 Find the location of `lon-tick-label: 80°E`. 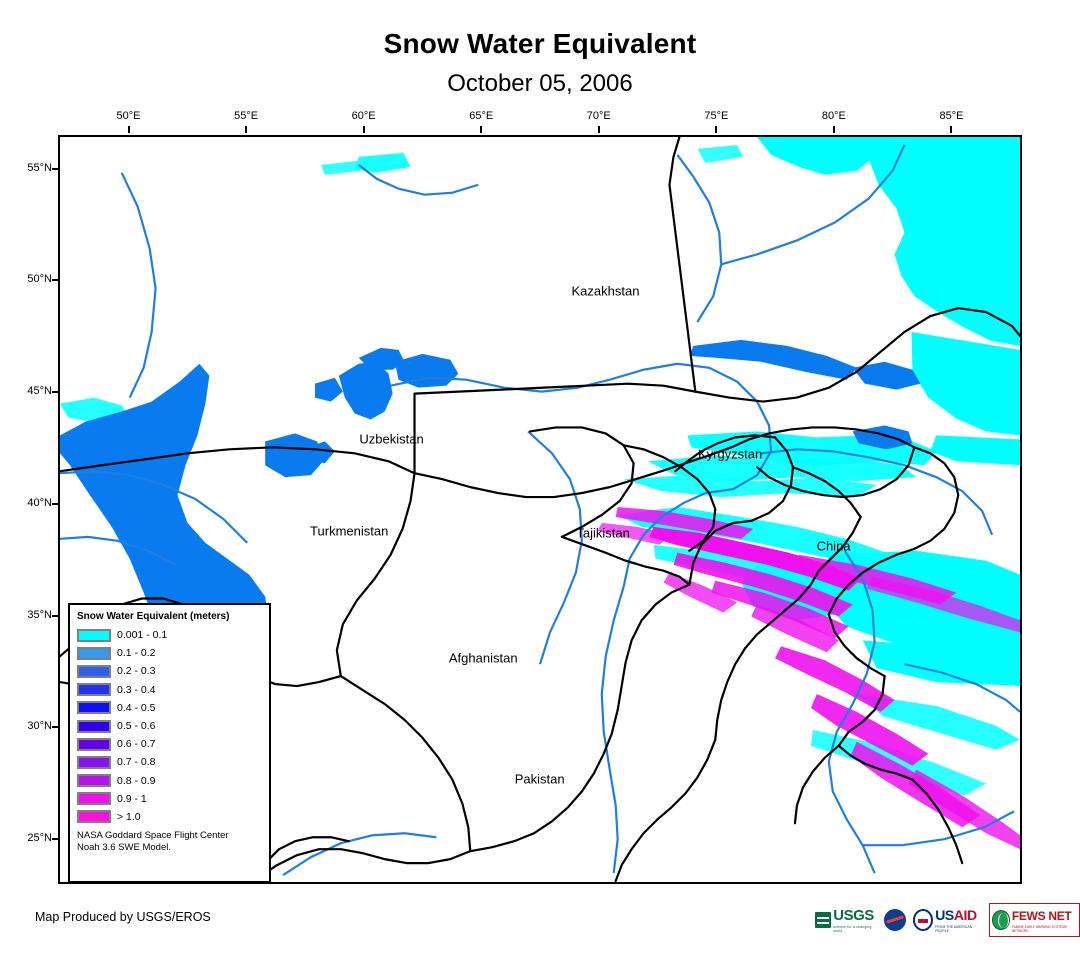

lon-tick-label: 80°E is located at coordinates (833, 116).